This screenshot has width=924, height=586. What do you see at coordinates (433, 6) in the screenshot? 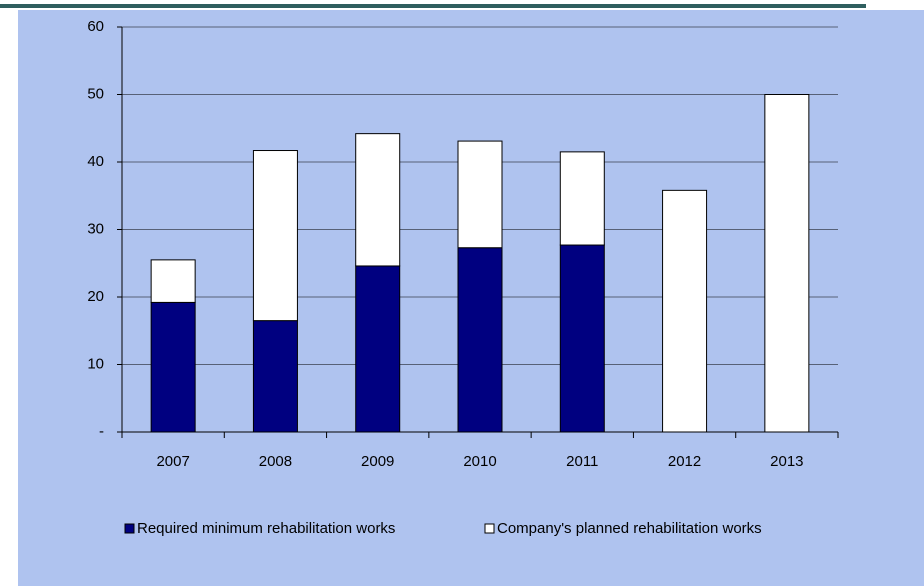
I see `header-rule` at bounding box center [433, 6].